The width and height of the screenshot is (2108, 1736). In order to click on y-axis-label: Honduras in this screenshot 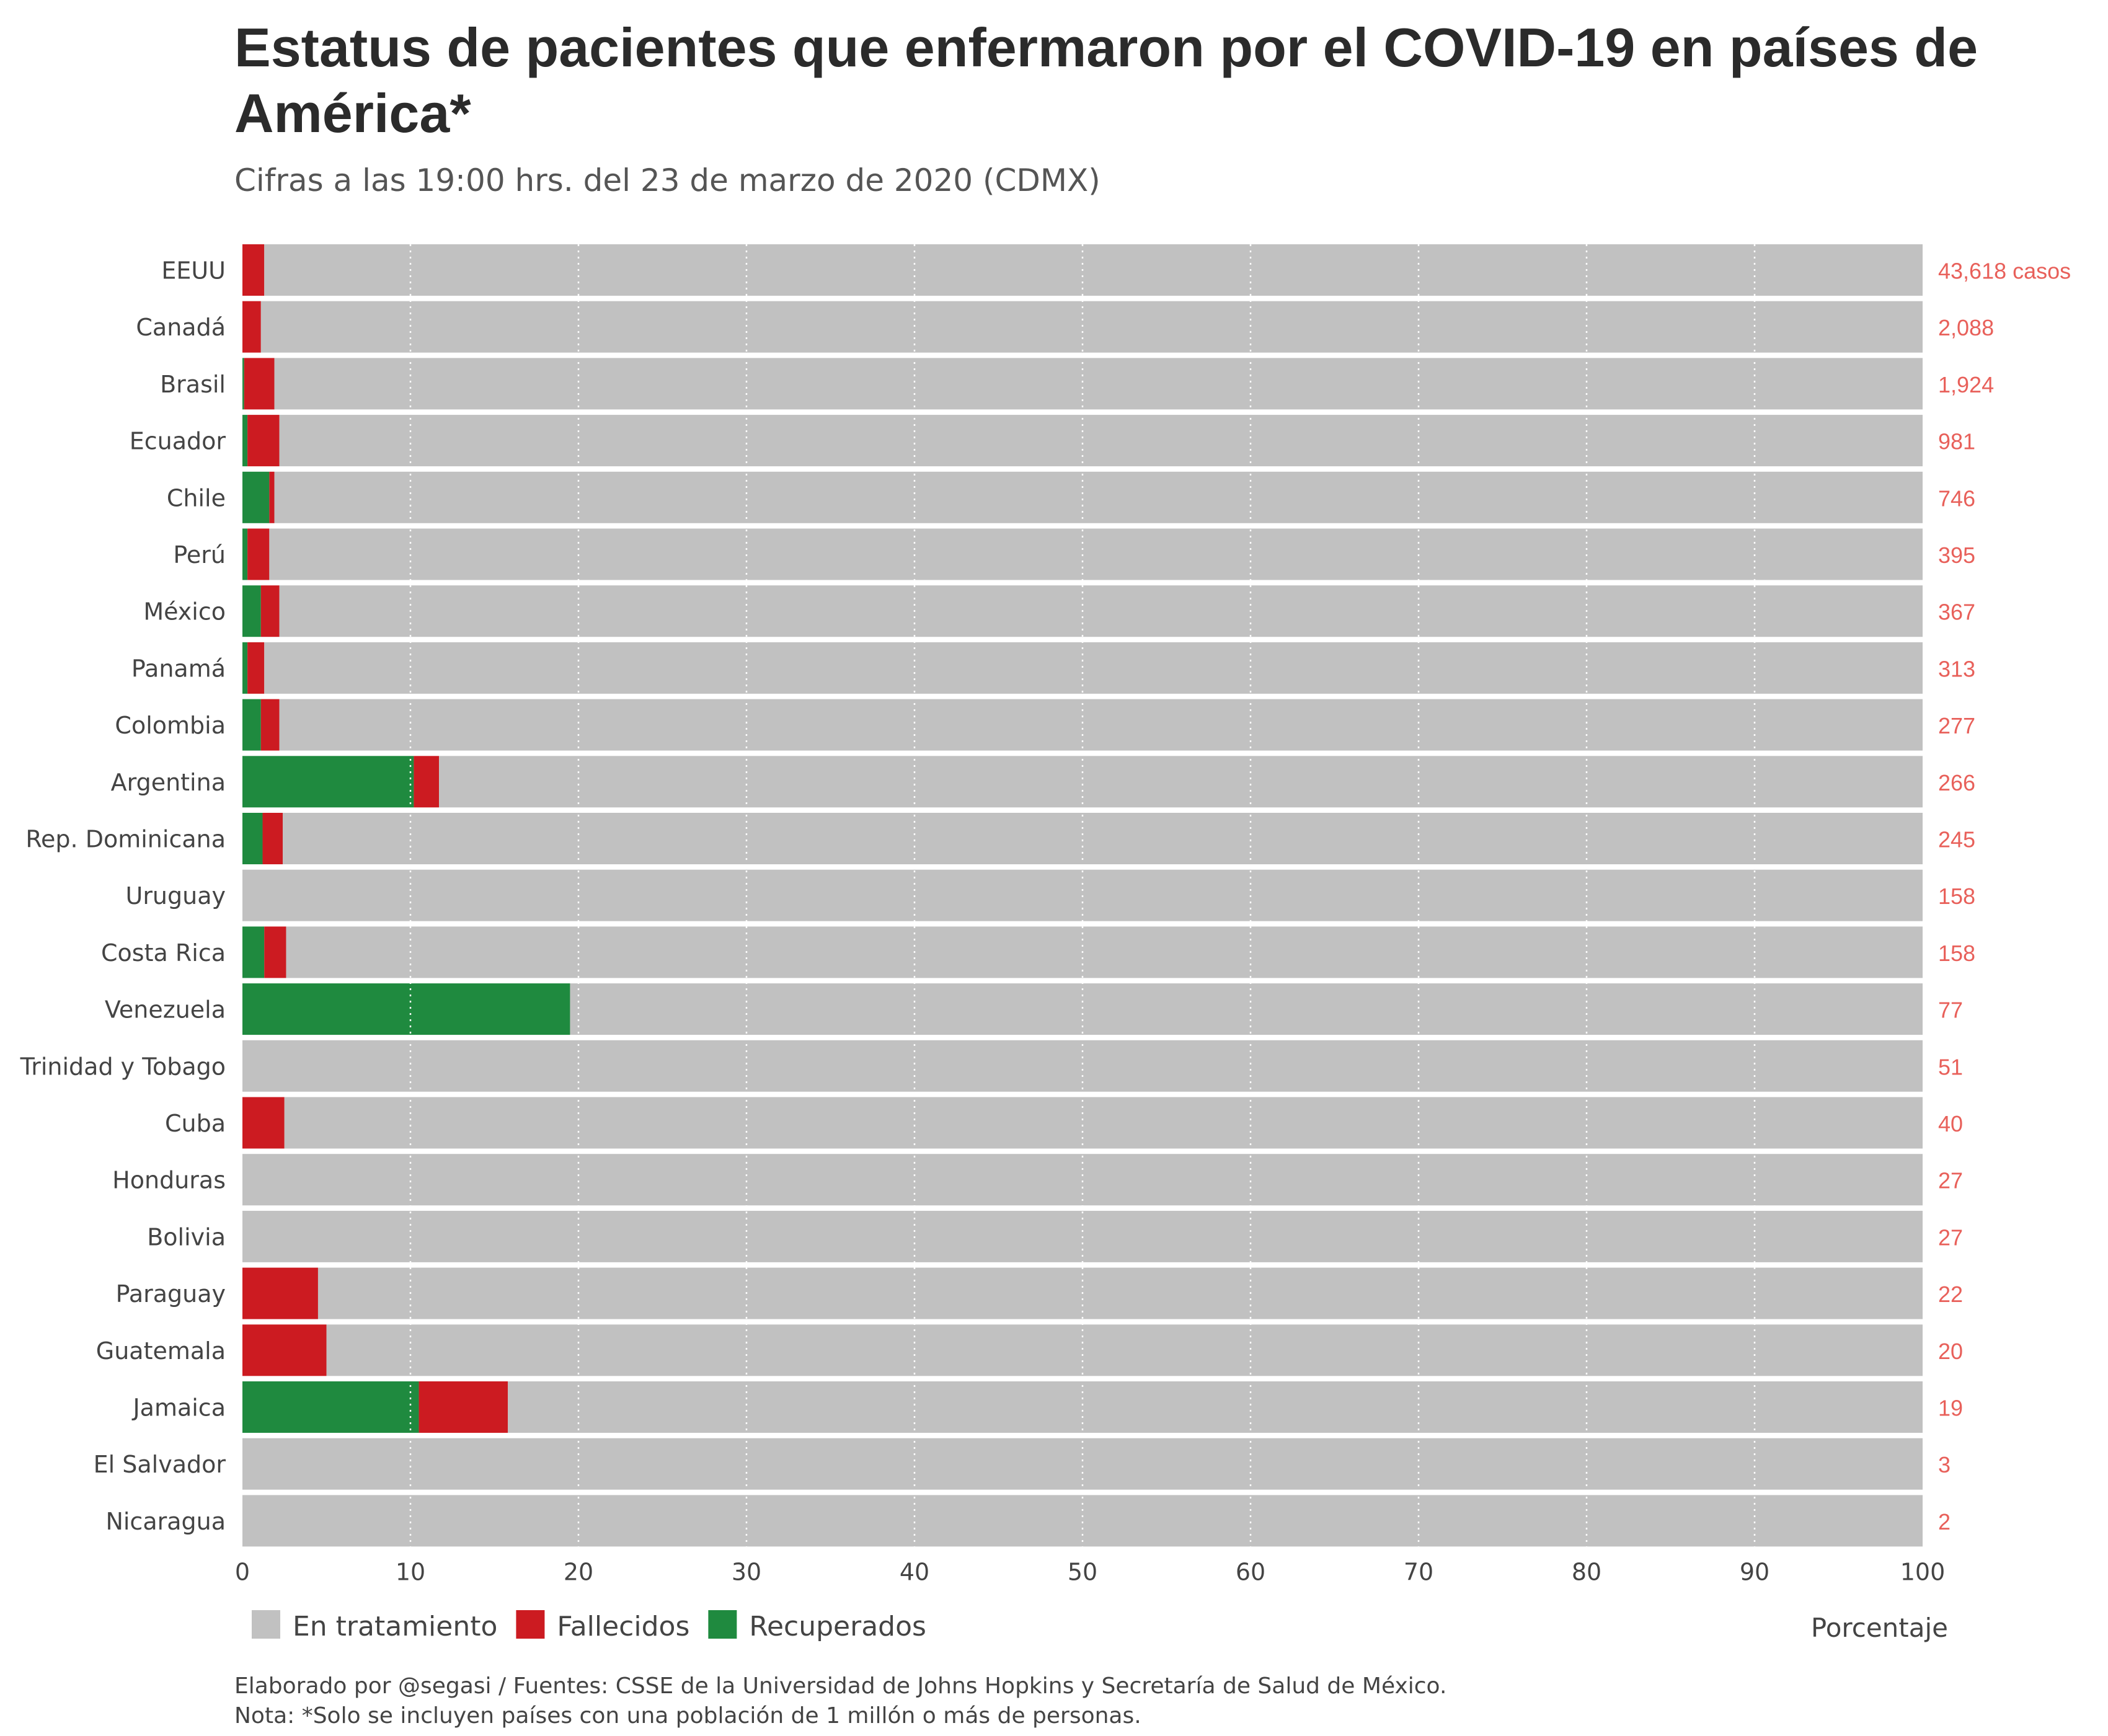, I will do `click(169, 1180)`.